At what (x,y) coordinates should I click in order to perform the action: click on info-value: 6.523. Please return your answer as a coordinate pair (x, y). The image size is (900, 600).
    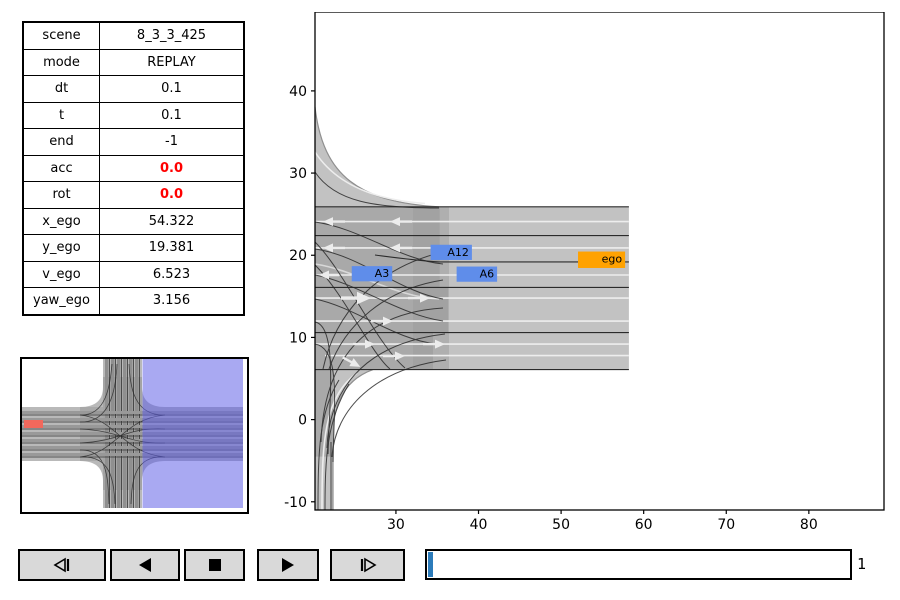
    Looking at the image, I should click on (172, 274).